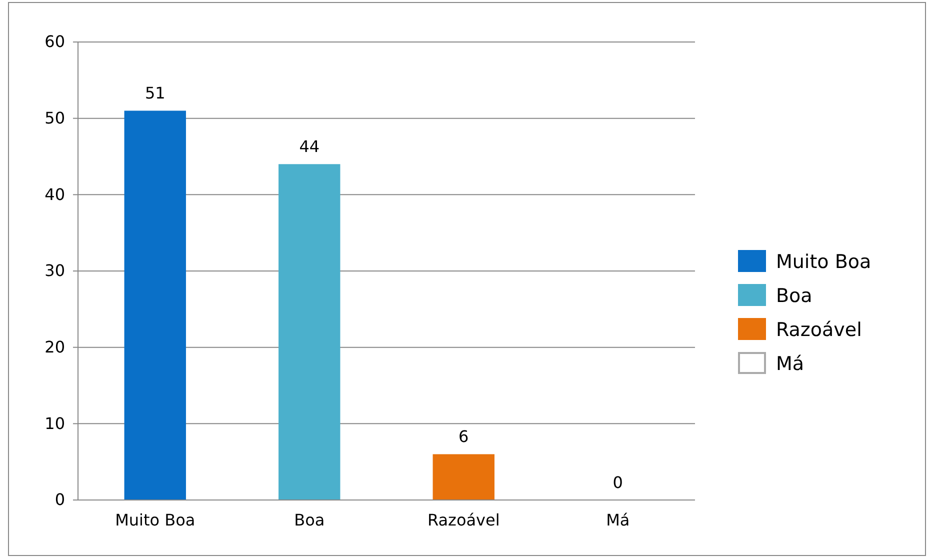  What do you see at coordinates (617, 482) in the screenshot?
I see `data-label: 0` at bounding box center [617, 482].